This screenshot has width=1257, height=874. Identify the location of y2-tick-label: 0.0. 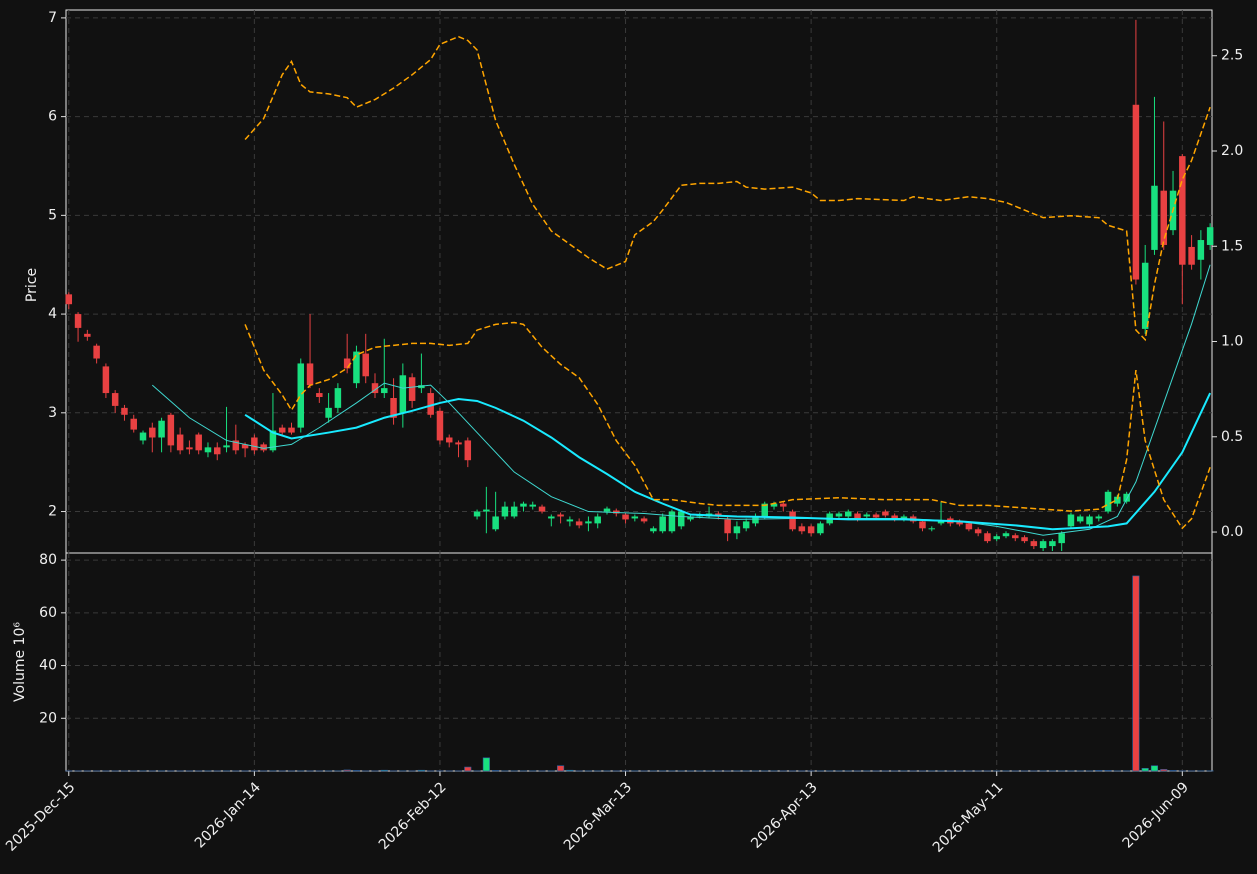
(1232, 532).